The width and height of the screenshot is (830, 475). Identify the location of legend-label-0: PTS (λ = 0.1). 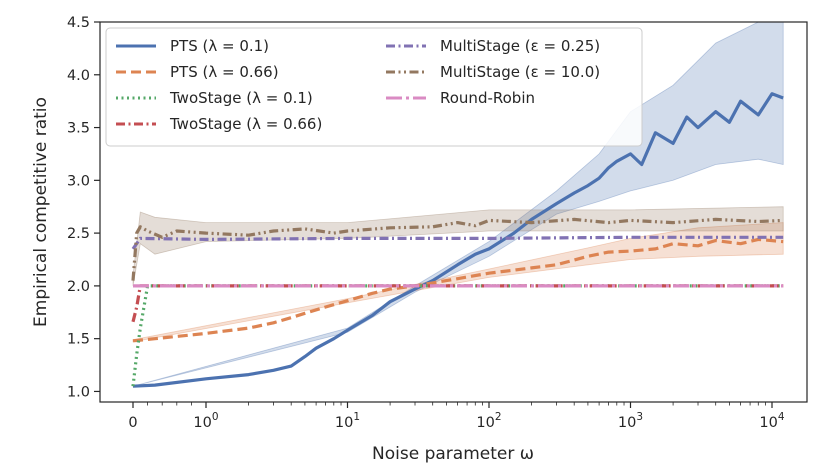
(219, 46).